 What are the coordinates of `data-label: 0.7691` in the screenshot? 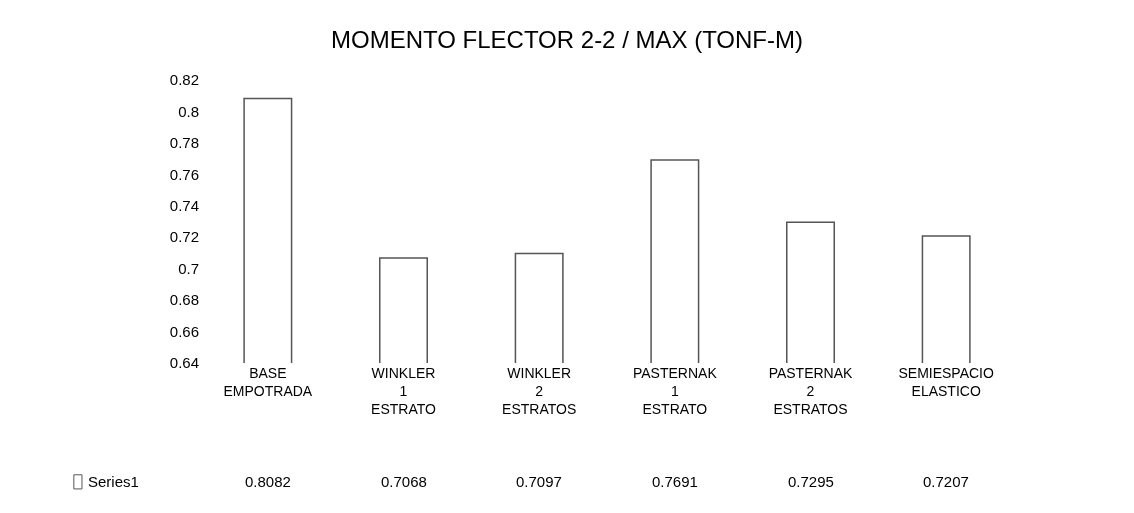 It's located at (675, 481).